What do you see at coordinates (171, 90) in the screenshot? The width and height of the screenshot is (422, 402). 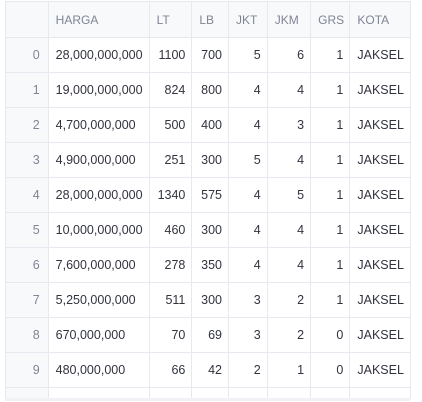 I see `cell-lt: 824` at bounding box center [171, 90].